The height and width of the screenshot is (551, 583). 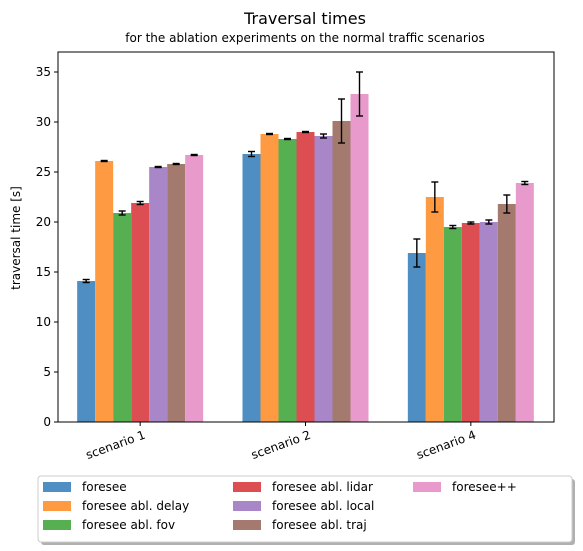 I want to click on y-tick-label: 35, so click(x=43, y=72).